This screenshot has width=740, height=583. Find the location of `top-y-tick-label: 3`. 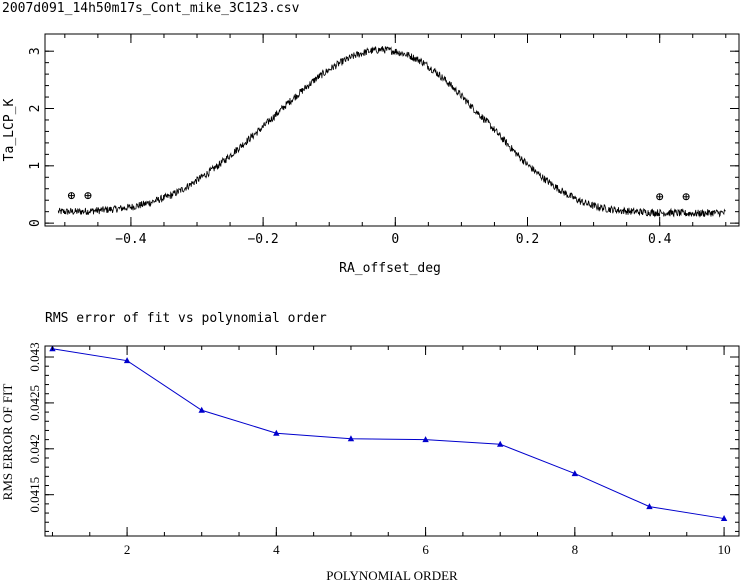

top-y-tick-label: 3 is located at coordinates (35, 51).